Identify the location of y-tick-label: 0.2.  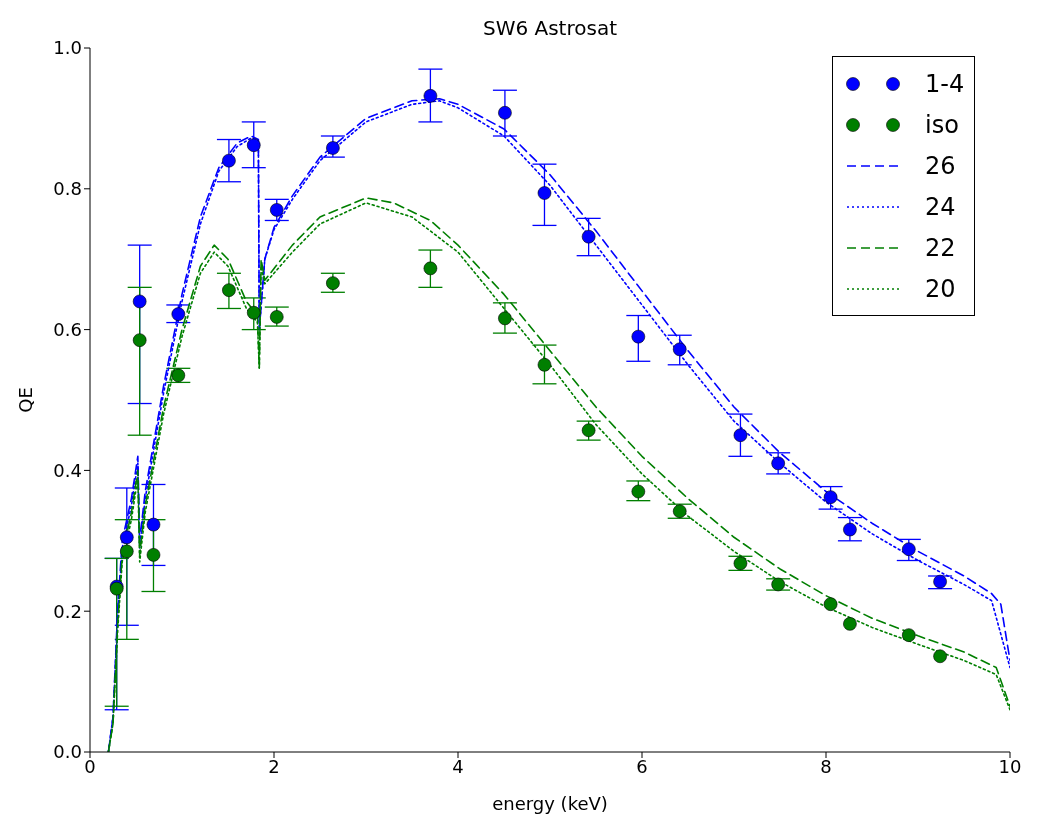
(67, 611).